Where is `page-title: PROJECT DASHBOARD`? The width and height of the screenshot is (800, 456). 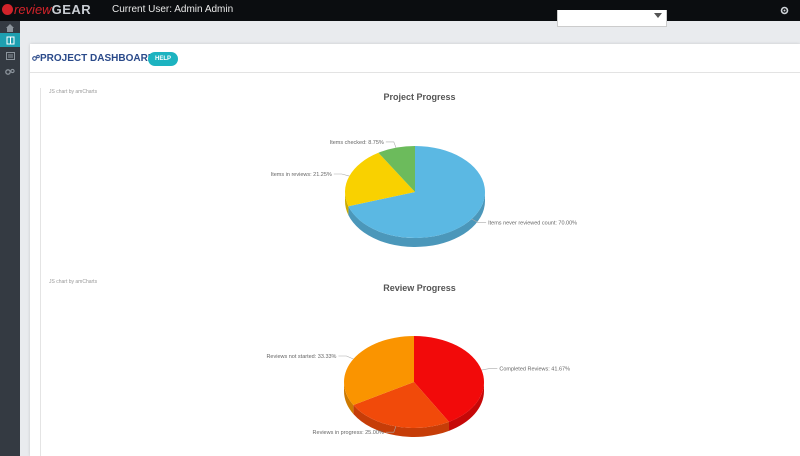
page-title: PROJECT DASHBOARD is located at coordinates (98, 58).